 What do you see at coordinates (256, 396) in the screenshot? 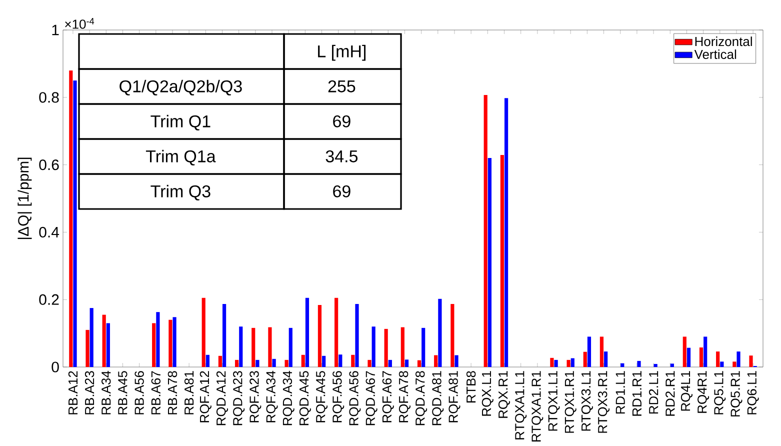
I see `x-tick-label: RQF.A23` at bounding box center [256, 396].